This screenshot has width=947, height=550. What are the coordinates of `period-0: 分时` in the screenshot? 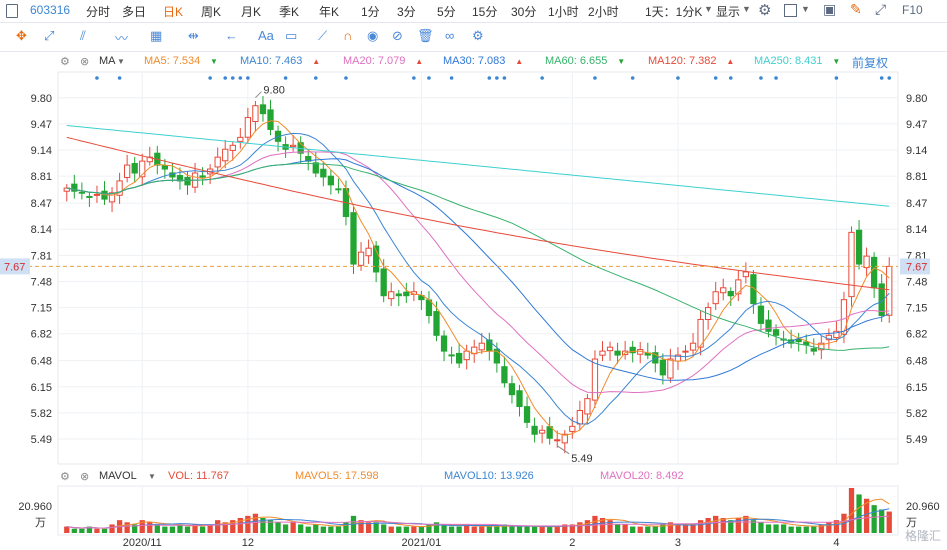 It's located at (98, 12).